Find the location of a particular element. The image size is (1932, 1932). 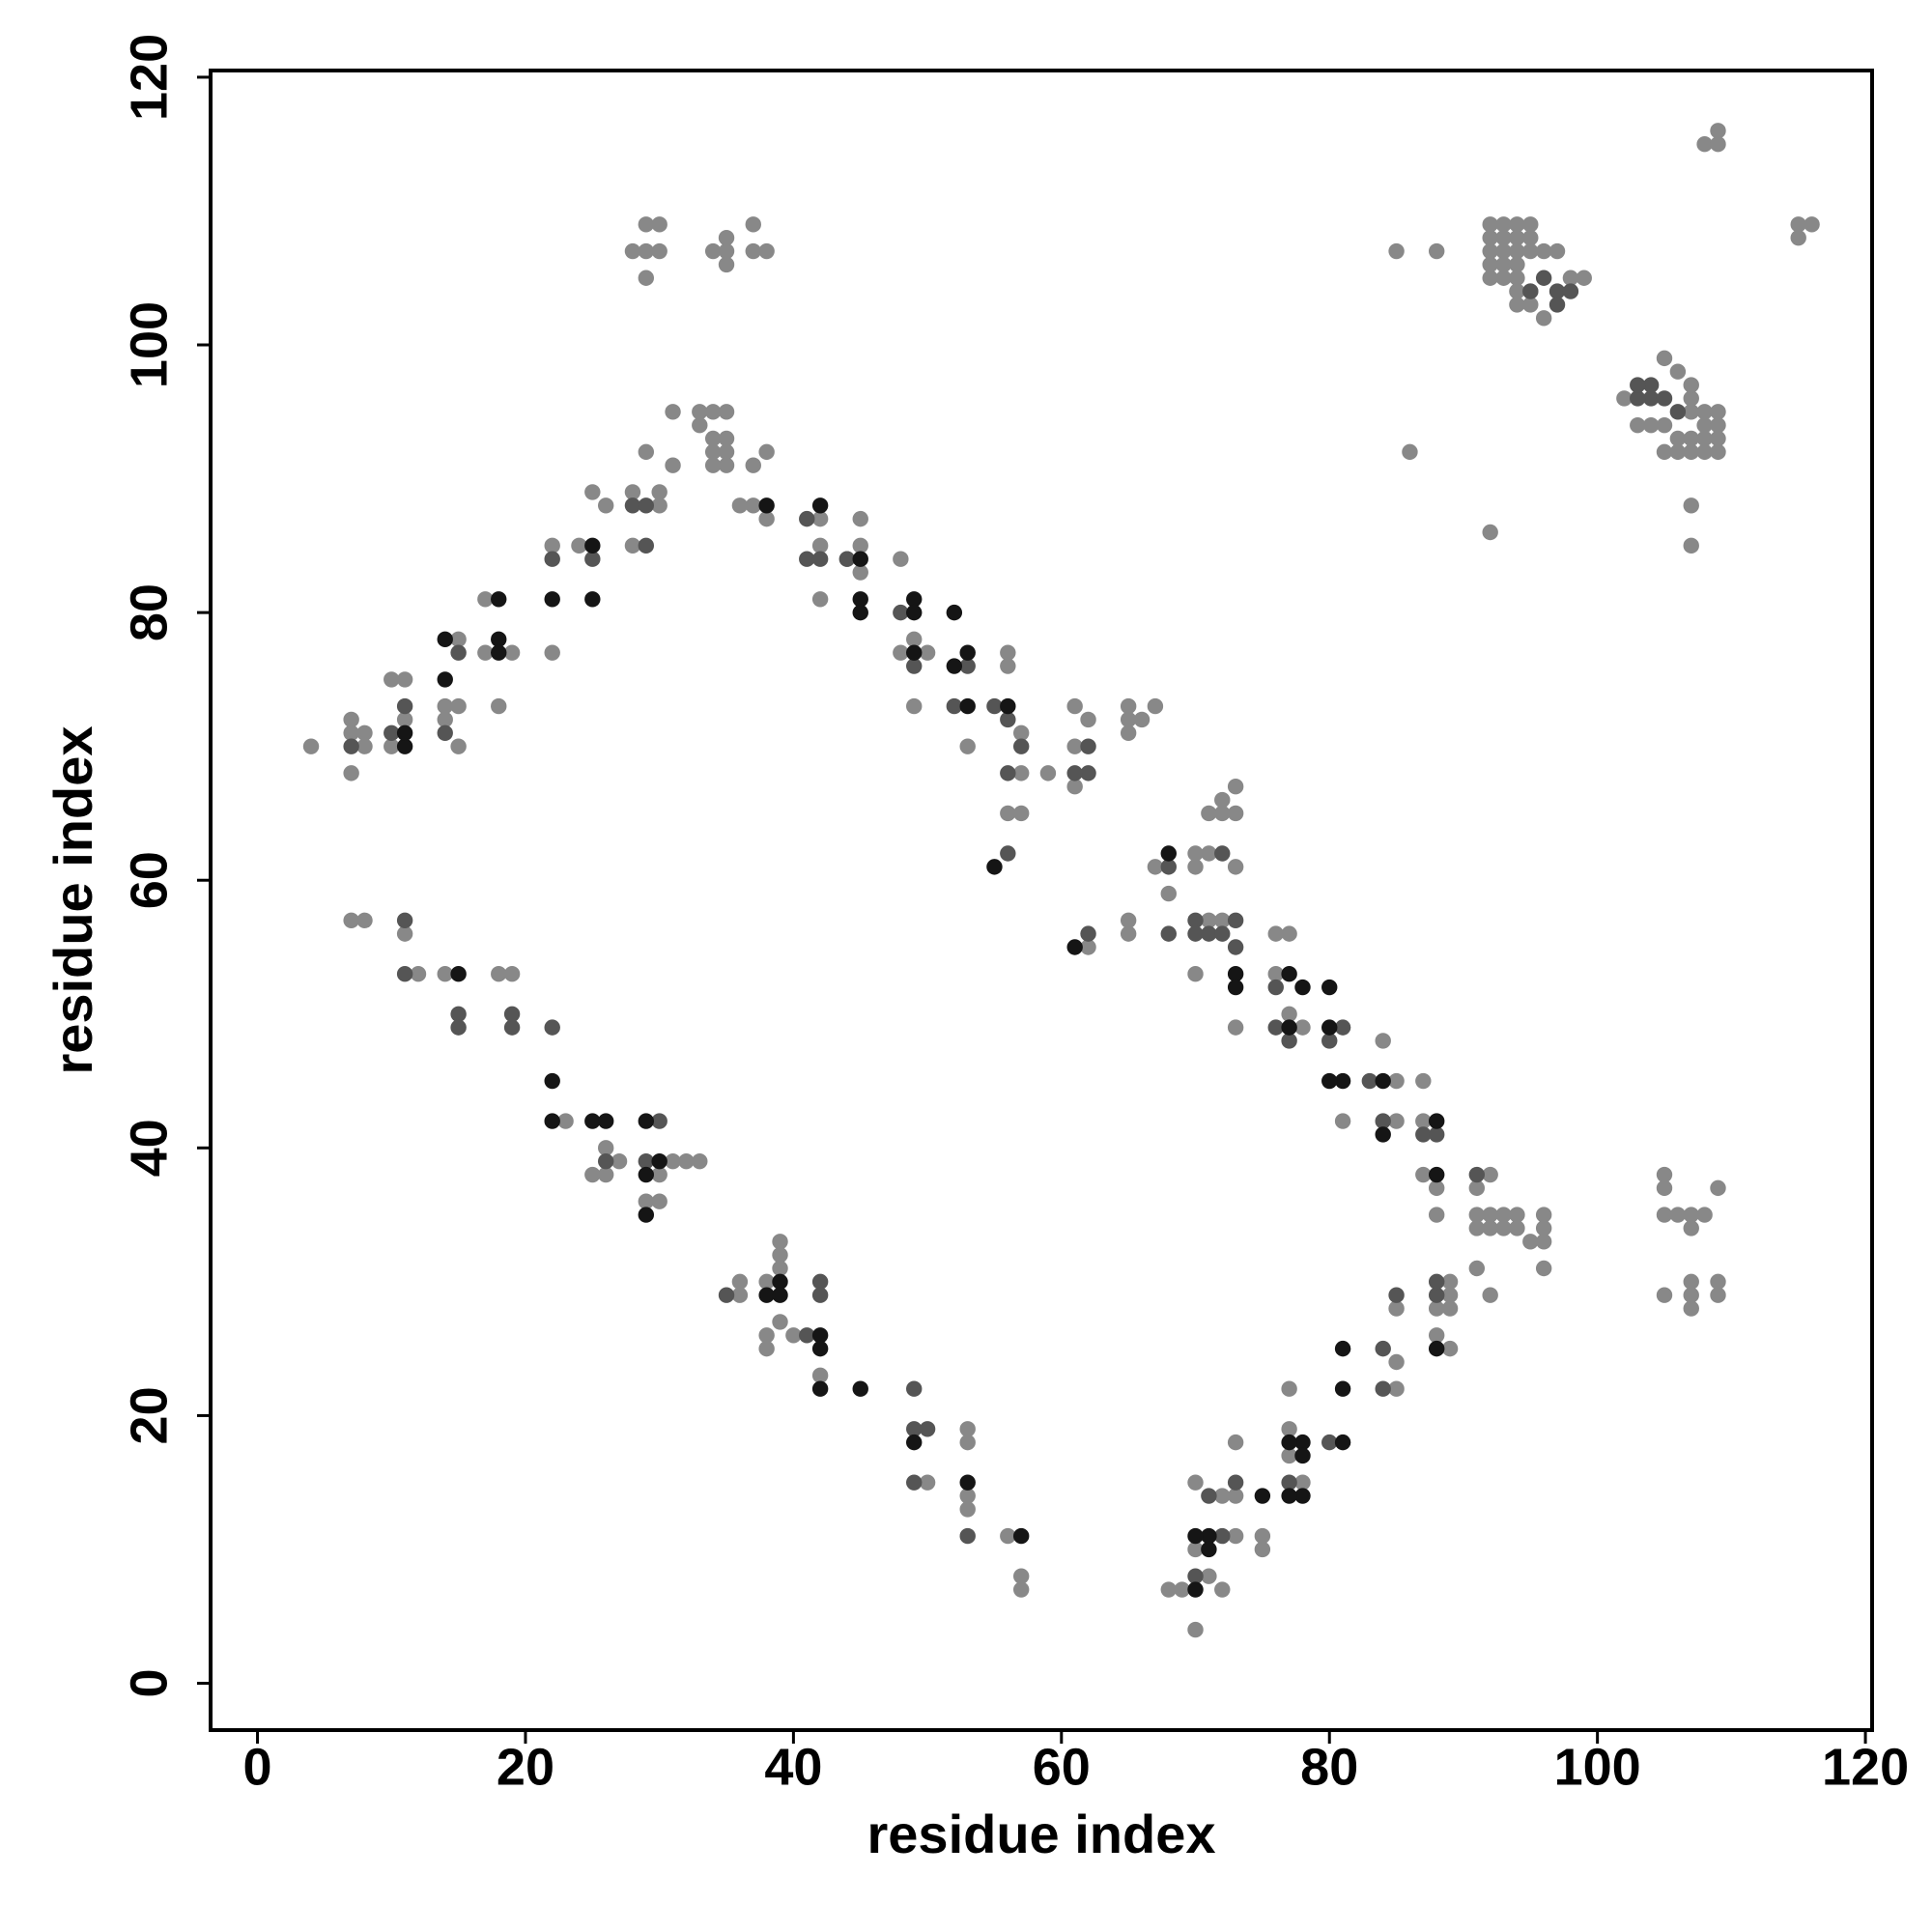

x-axis-label: residue index is located at coordinates (1041, 1834).